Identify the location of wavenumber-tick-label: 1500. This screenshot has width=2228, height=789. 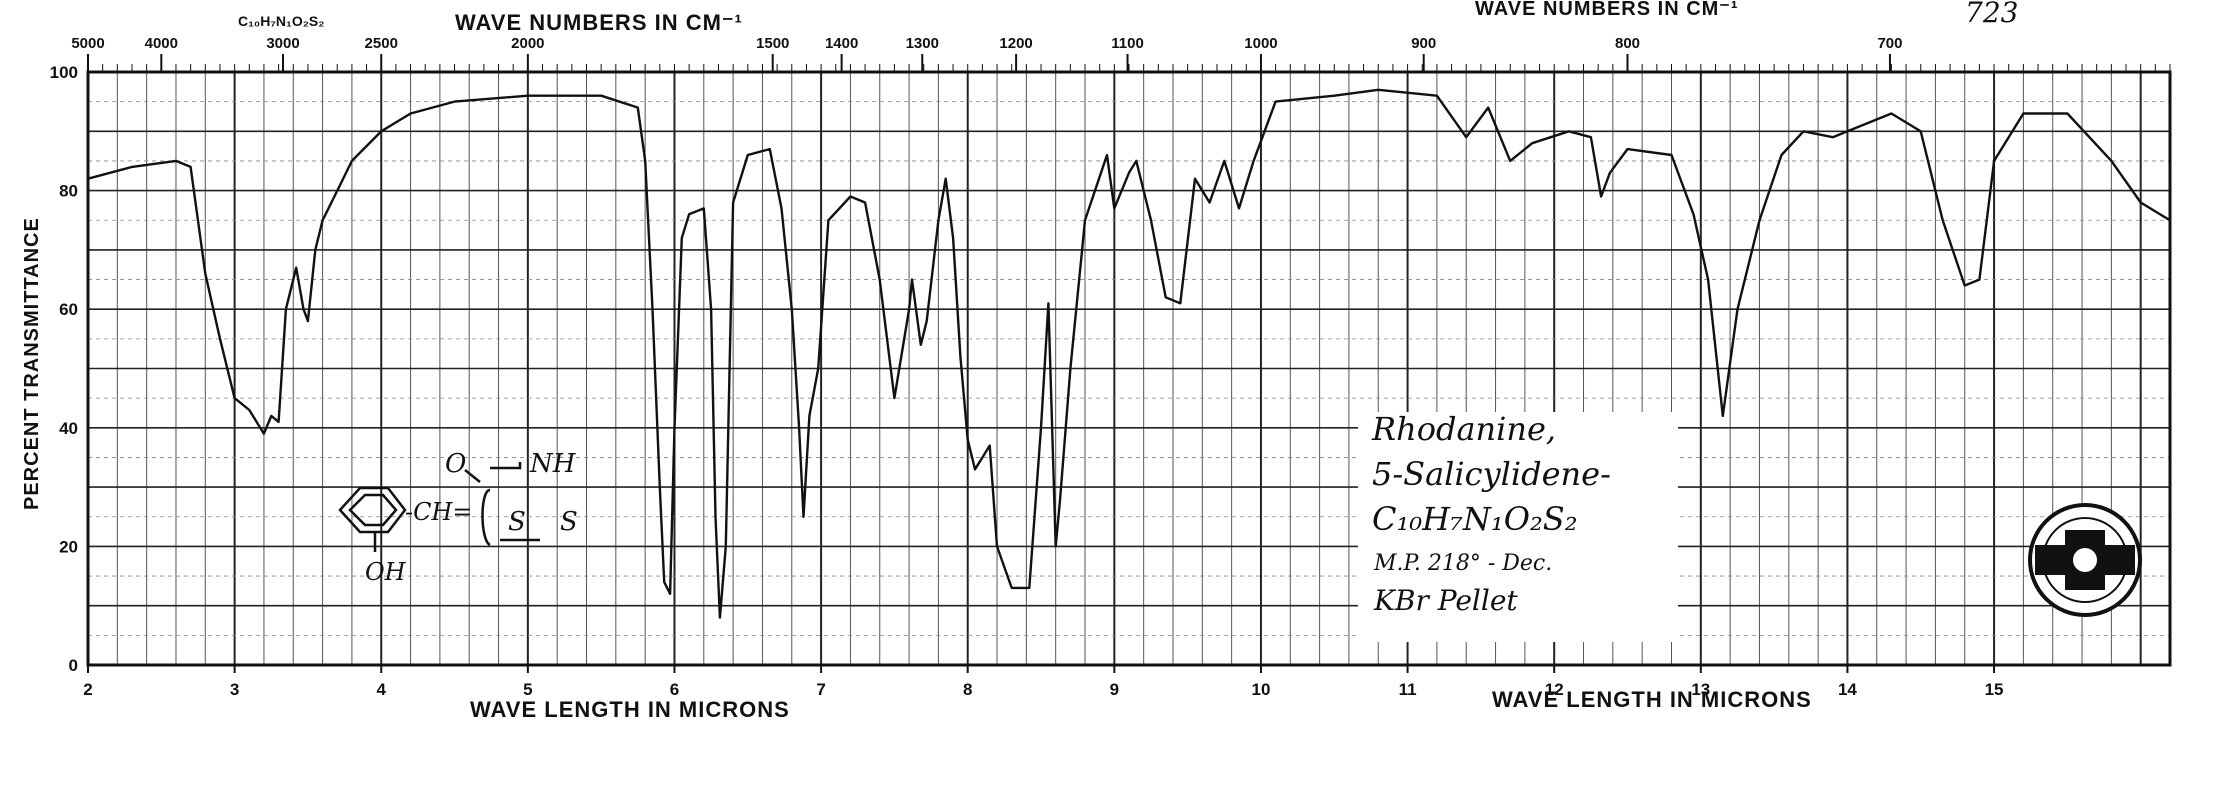
(772, 43).